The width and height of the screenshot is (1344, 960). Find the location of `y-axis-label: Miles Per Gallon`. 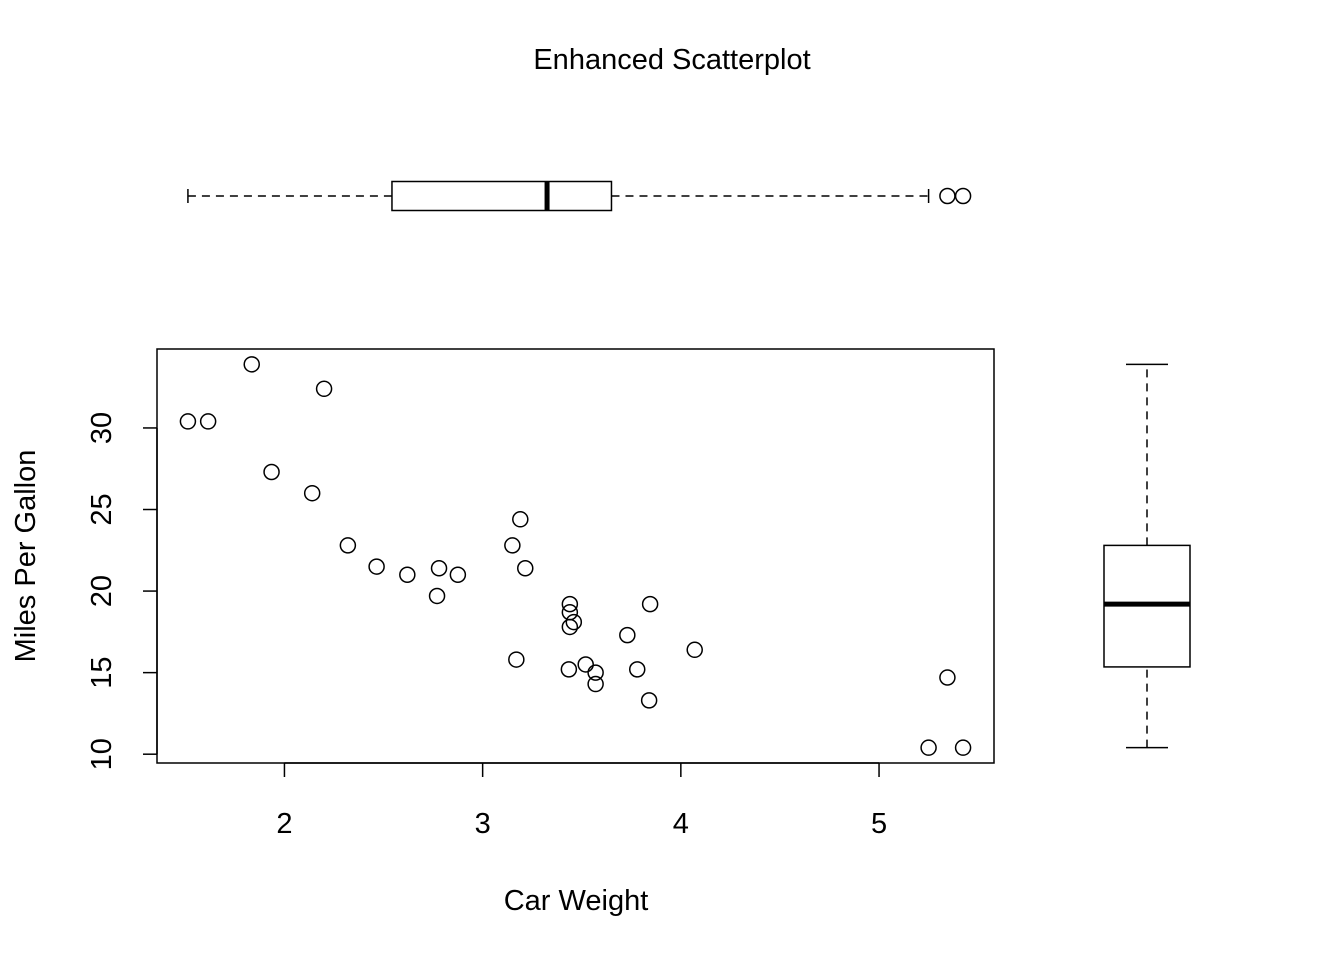

y-axis-label: Miles Per Gallon is located at coordinates (26, 556).